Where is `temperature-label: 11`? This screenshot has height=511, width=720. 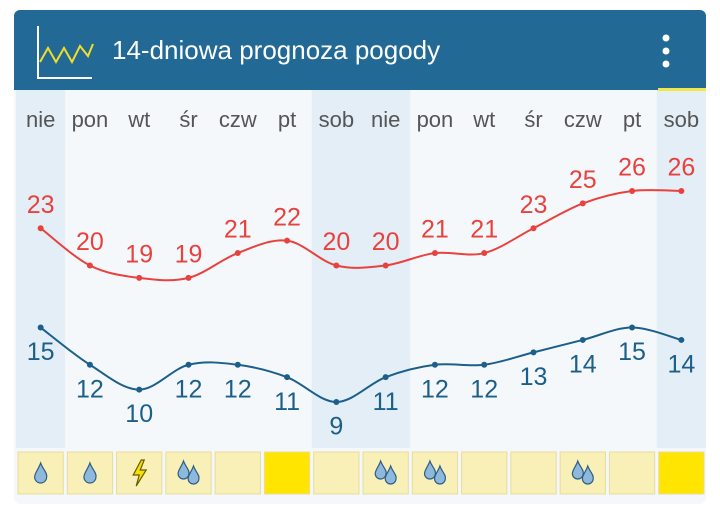 temperature-label: 11 is located at coordinates (386, 402).